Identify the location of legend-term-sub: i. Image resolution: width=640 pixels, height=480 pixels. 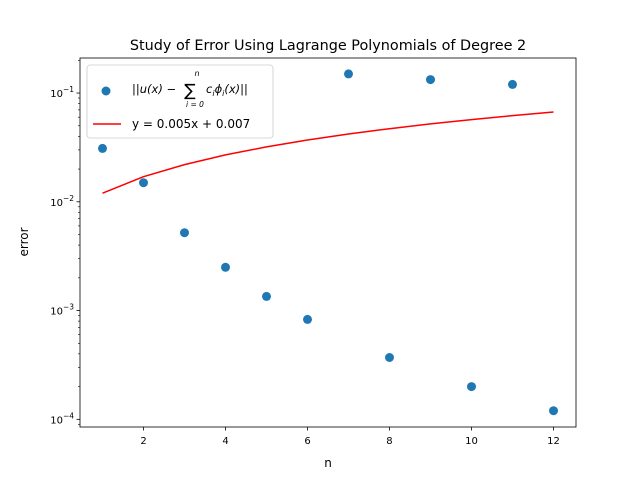
(213, 93).